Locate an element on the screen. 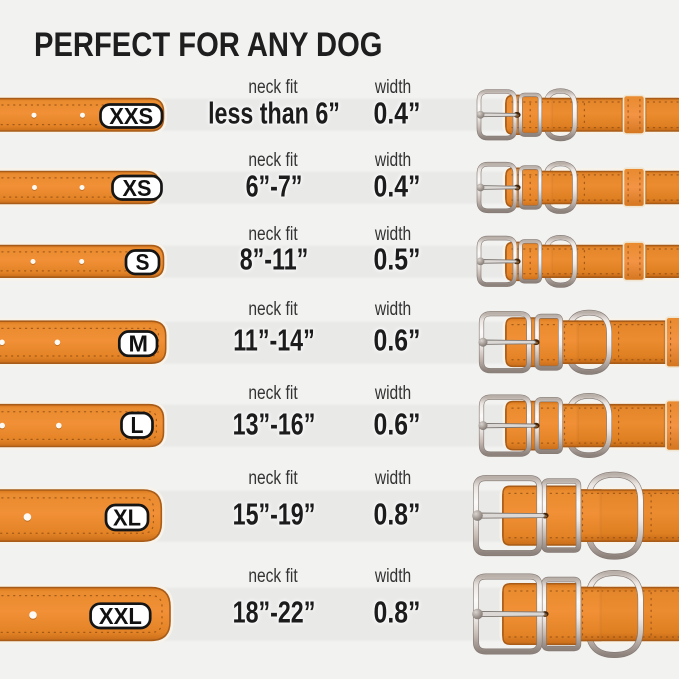 The width and height of the screenshot is (679, 679). svg-text: XXS is located at coordinates (131, 116).